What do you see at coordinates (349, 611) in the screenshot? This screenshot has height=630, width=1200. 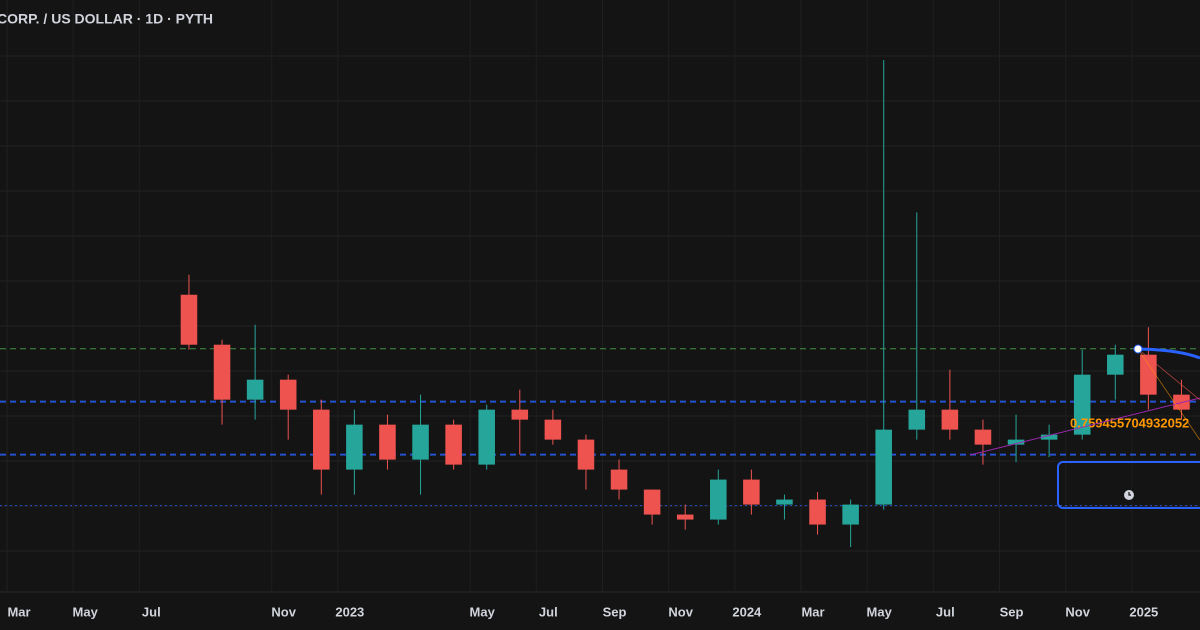 I see `x-tick-label: 2023` at bounding box center [349, 611].